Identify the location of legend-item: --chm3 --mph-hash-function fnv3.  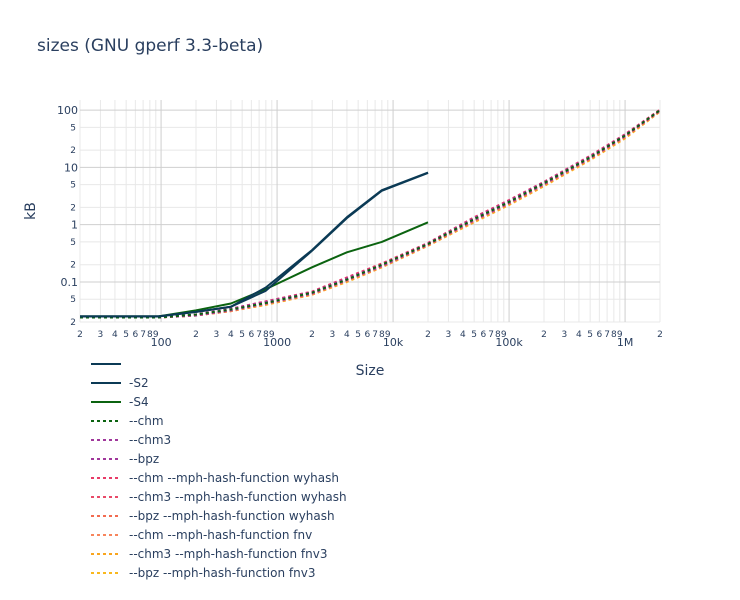
(209, 554).